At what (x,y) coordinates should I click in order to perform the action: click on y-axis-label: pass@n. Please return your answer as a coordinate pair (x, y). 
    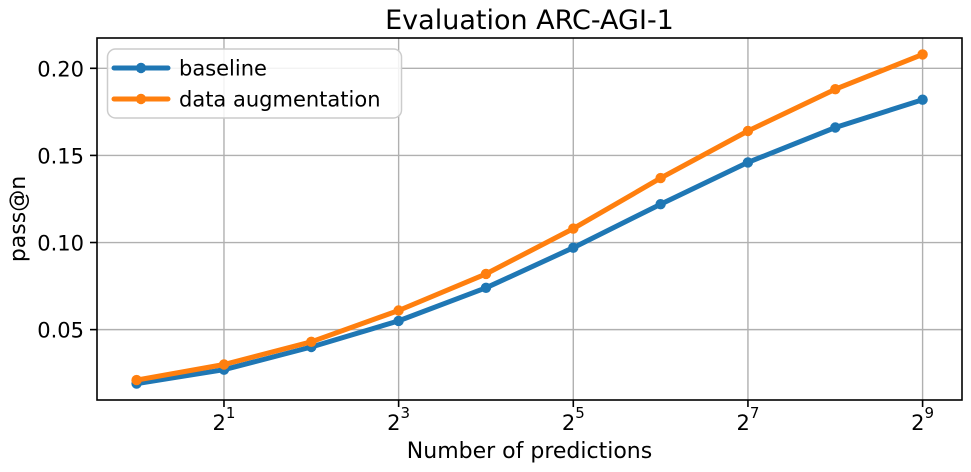
    Looking at the image, I should click on (18, 219).